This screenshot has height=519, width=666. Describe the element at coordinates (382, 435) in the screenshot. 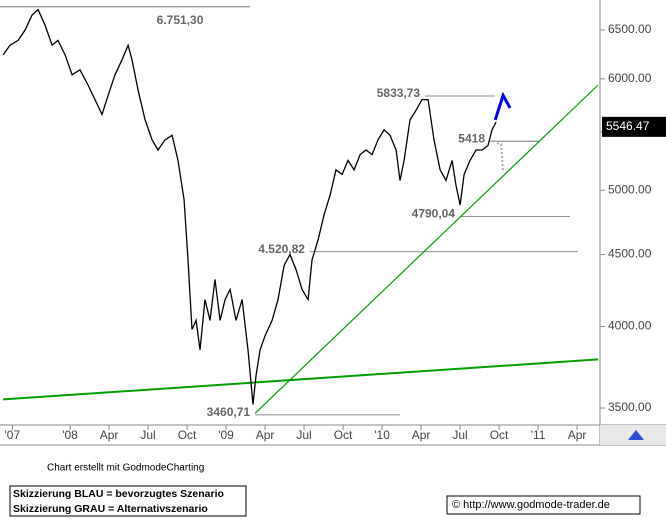

I see `x-tick-label: '10` at that location.